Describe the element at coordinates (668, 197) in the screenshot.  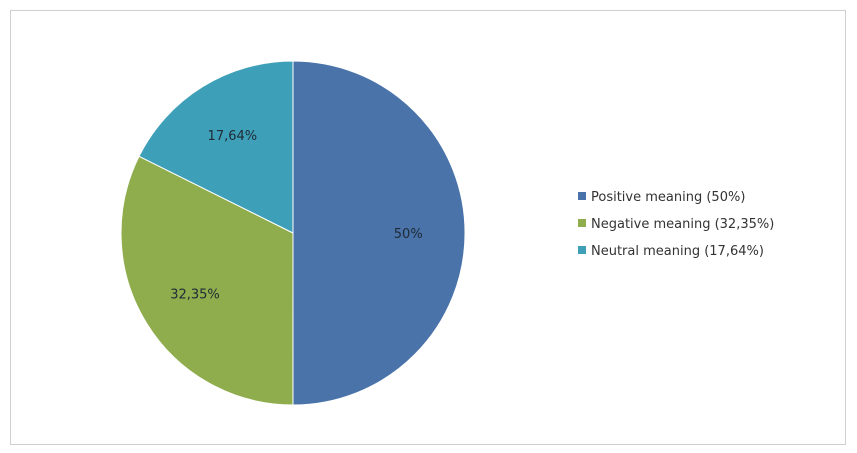
I see `legend-label-0: Positive meaning (50%)` at that location.